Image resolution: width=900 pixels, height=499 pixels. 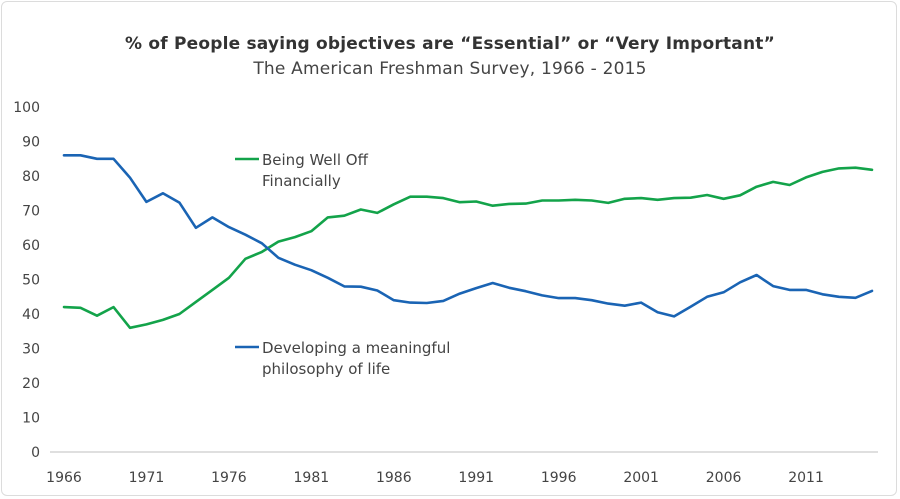 What do you see at coordinates (26, 108) in the screenshot?
I see `y-tick-label: 100` at bounding box center [26, 108].